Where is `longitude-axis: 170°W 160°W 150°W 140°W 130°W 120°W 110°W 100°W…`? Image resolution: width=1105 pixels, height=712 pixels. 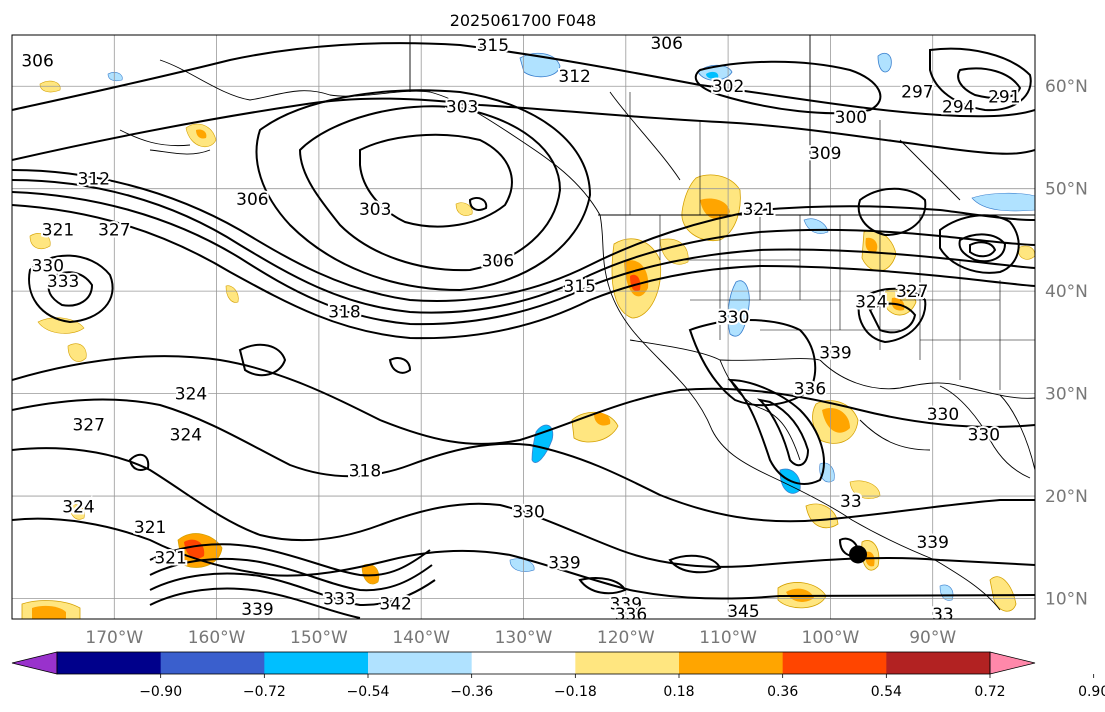
longitude-axis: 170°W 160°W 150°W 140°W 130°W 120°W 110°W 100°W… is located at coordinates (520, 638).